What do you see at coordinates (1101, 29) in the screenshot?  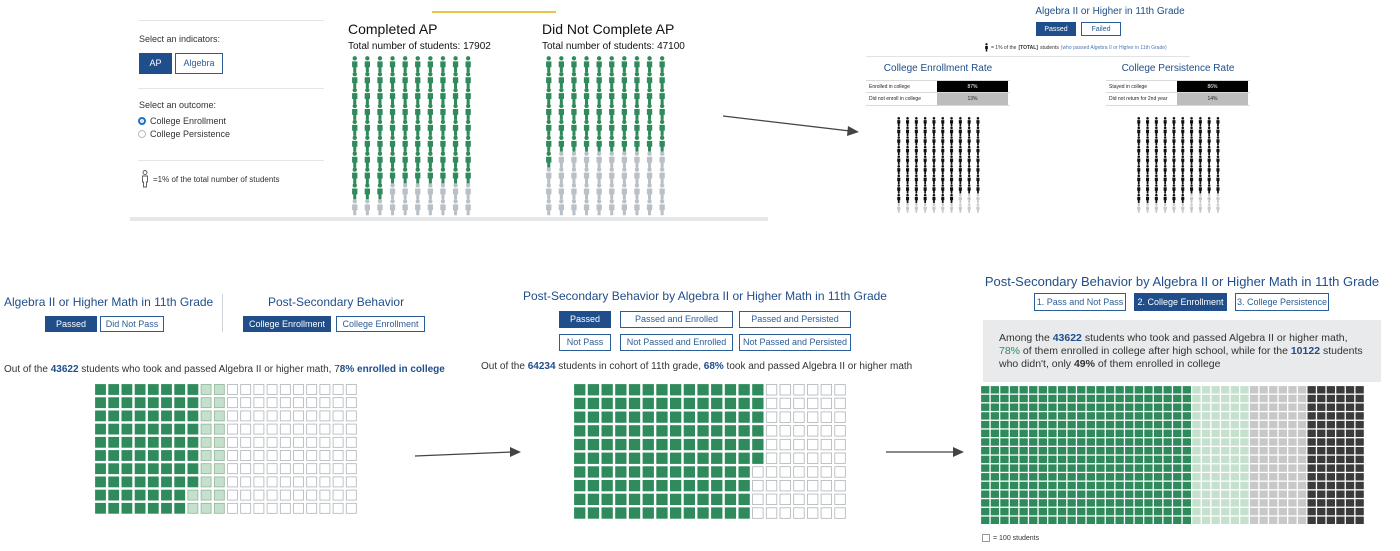 I see `failed-button: Failed` at bounding box center [1101, 29].